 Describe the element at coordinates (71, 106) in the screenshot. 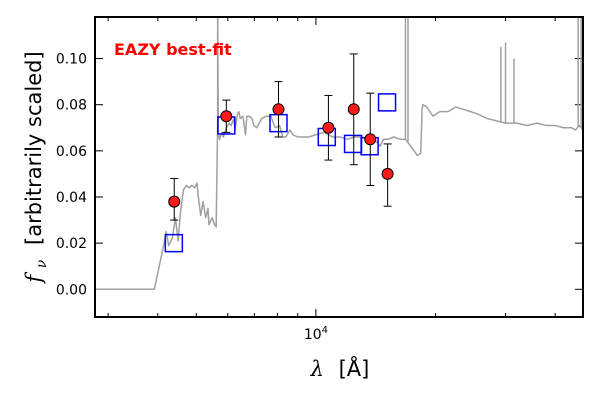

I see `y-tick-label: 0.08` at that location.